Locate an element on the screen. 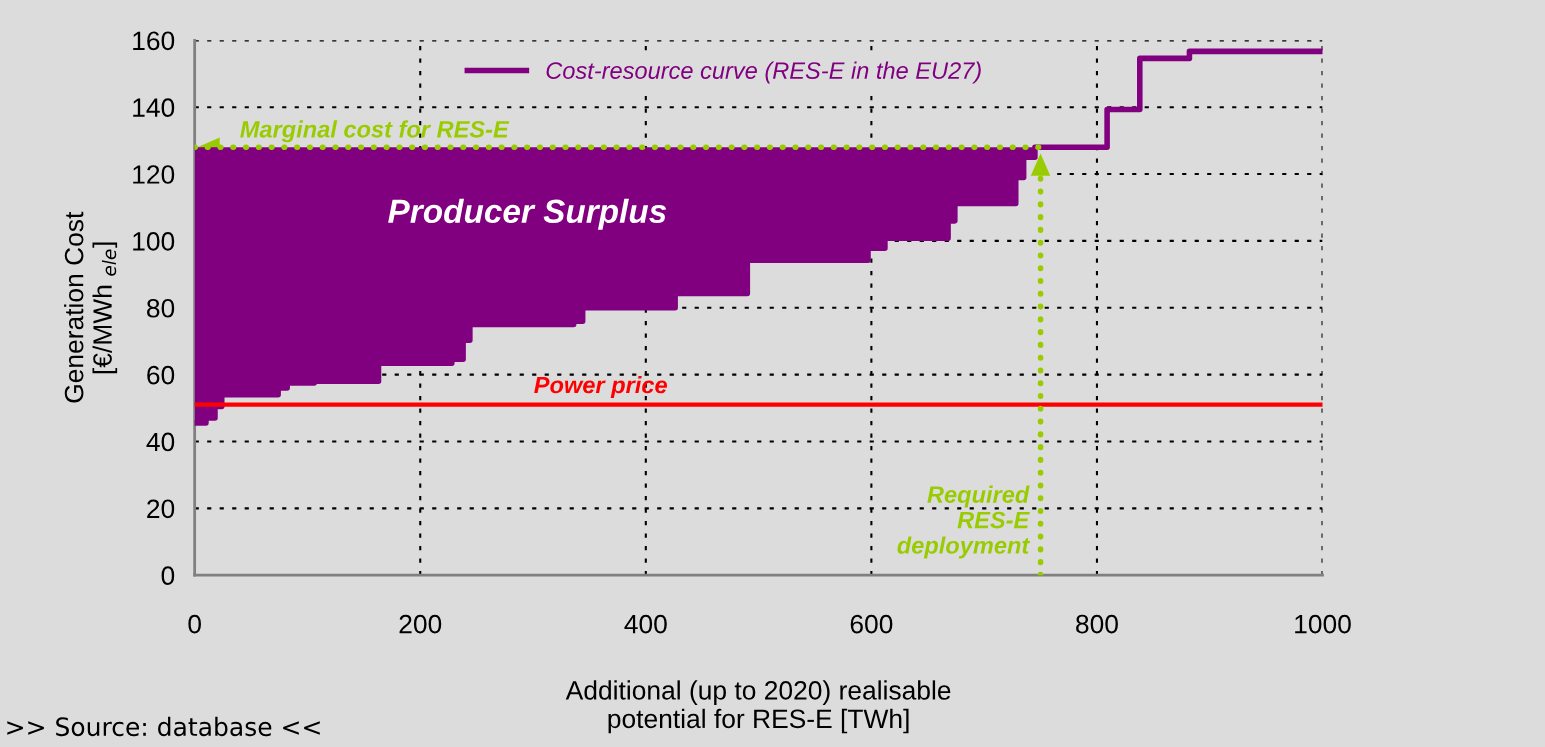 The height and width of the screenshot is (747, 1545). x-tick-label: 600 is located at coordinates (871, 624).